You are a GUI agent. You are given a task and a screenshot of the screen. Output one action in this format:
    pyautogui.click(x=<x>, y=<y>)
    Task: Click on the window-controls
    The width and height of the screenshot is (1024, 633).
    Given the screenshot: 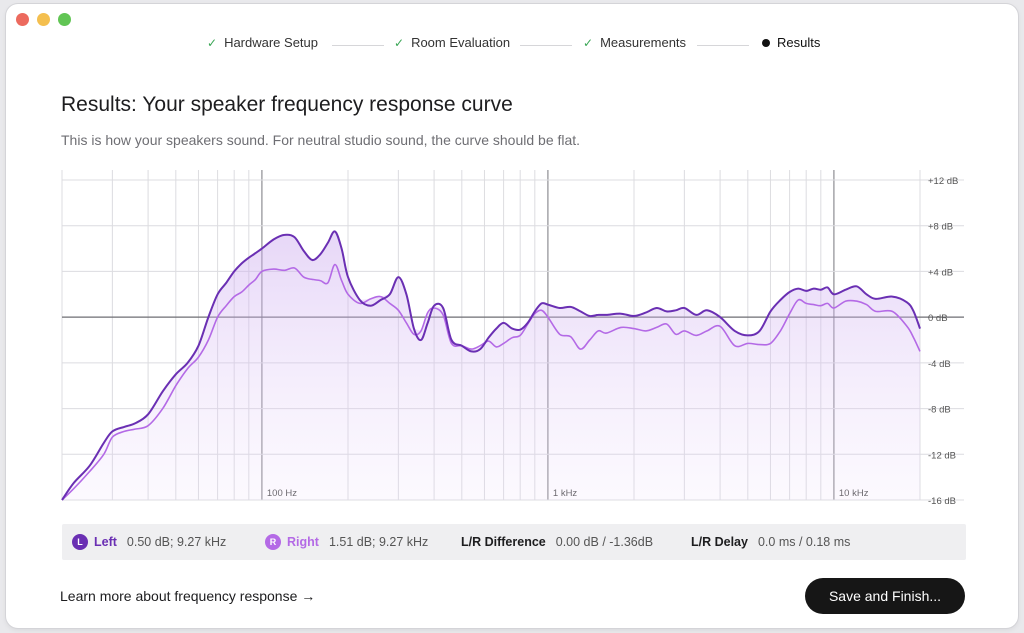 What is the action you would take?
    pyautogui.click(x=43, y=19)
    